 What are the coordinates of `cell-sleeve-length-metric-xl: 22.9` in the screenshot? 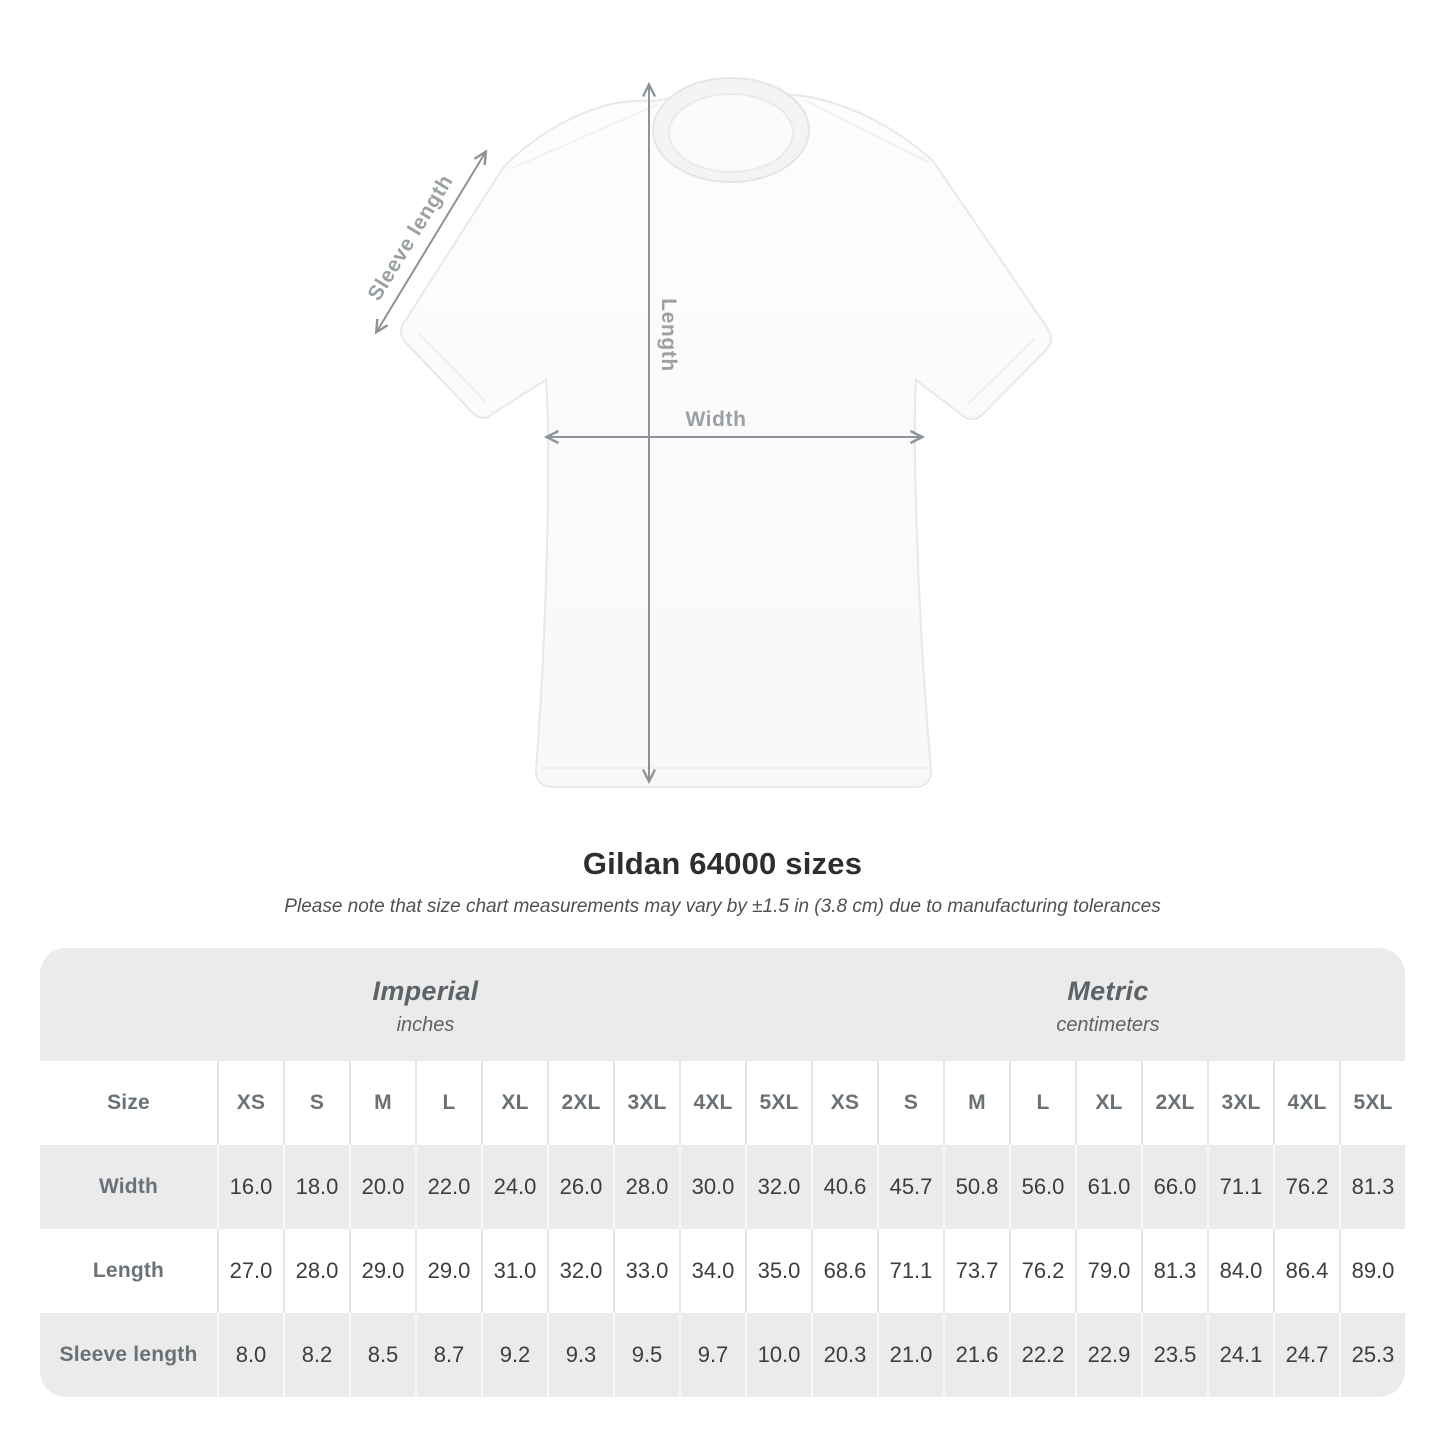 It's located at (1108, 1355).